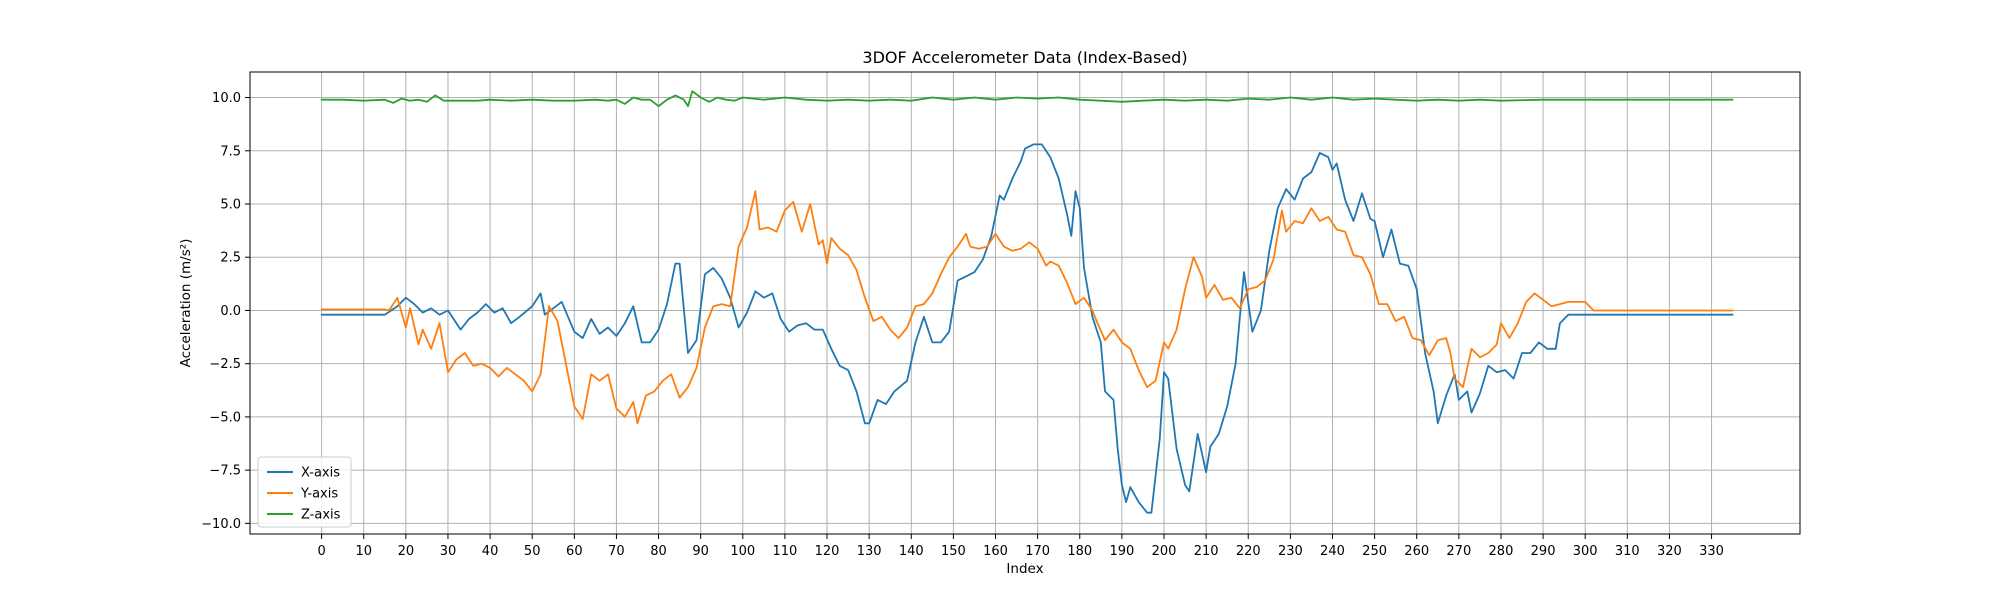  I want to click on legend: X-axis Y-axis Z-axis, so click(304, 492).